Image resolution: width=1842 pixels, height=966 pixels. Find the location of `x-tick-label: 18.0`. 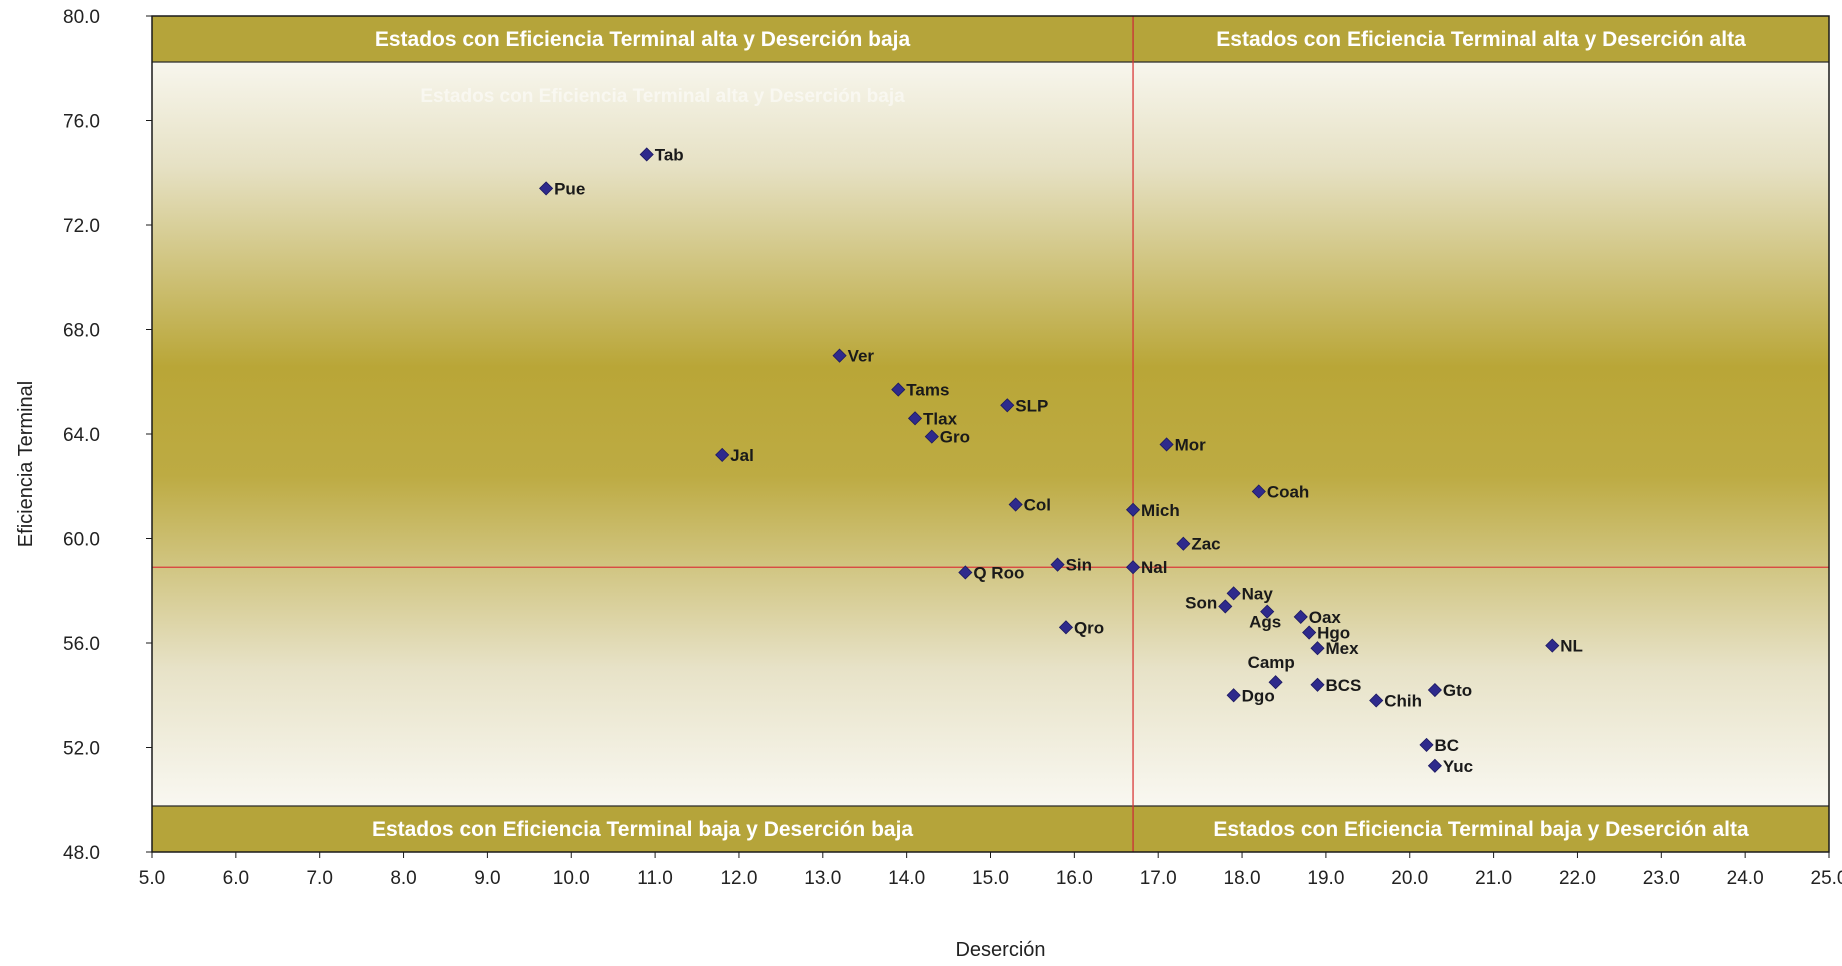

x-tick-label: 18.0 is located at coordinates (1242, 878).